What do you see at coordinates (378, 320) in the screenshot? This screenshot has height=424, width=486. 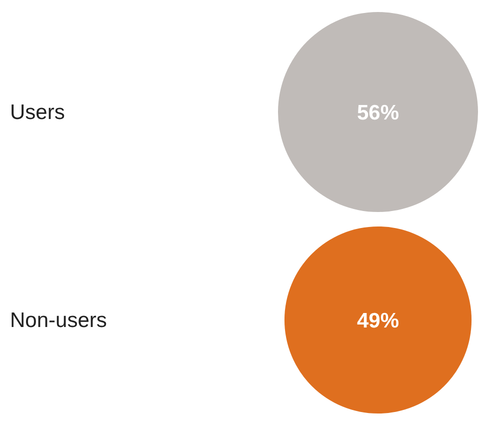 I see `data-label: 49%` at bounding box center [378, 320].